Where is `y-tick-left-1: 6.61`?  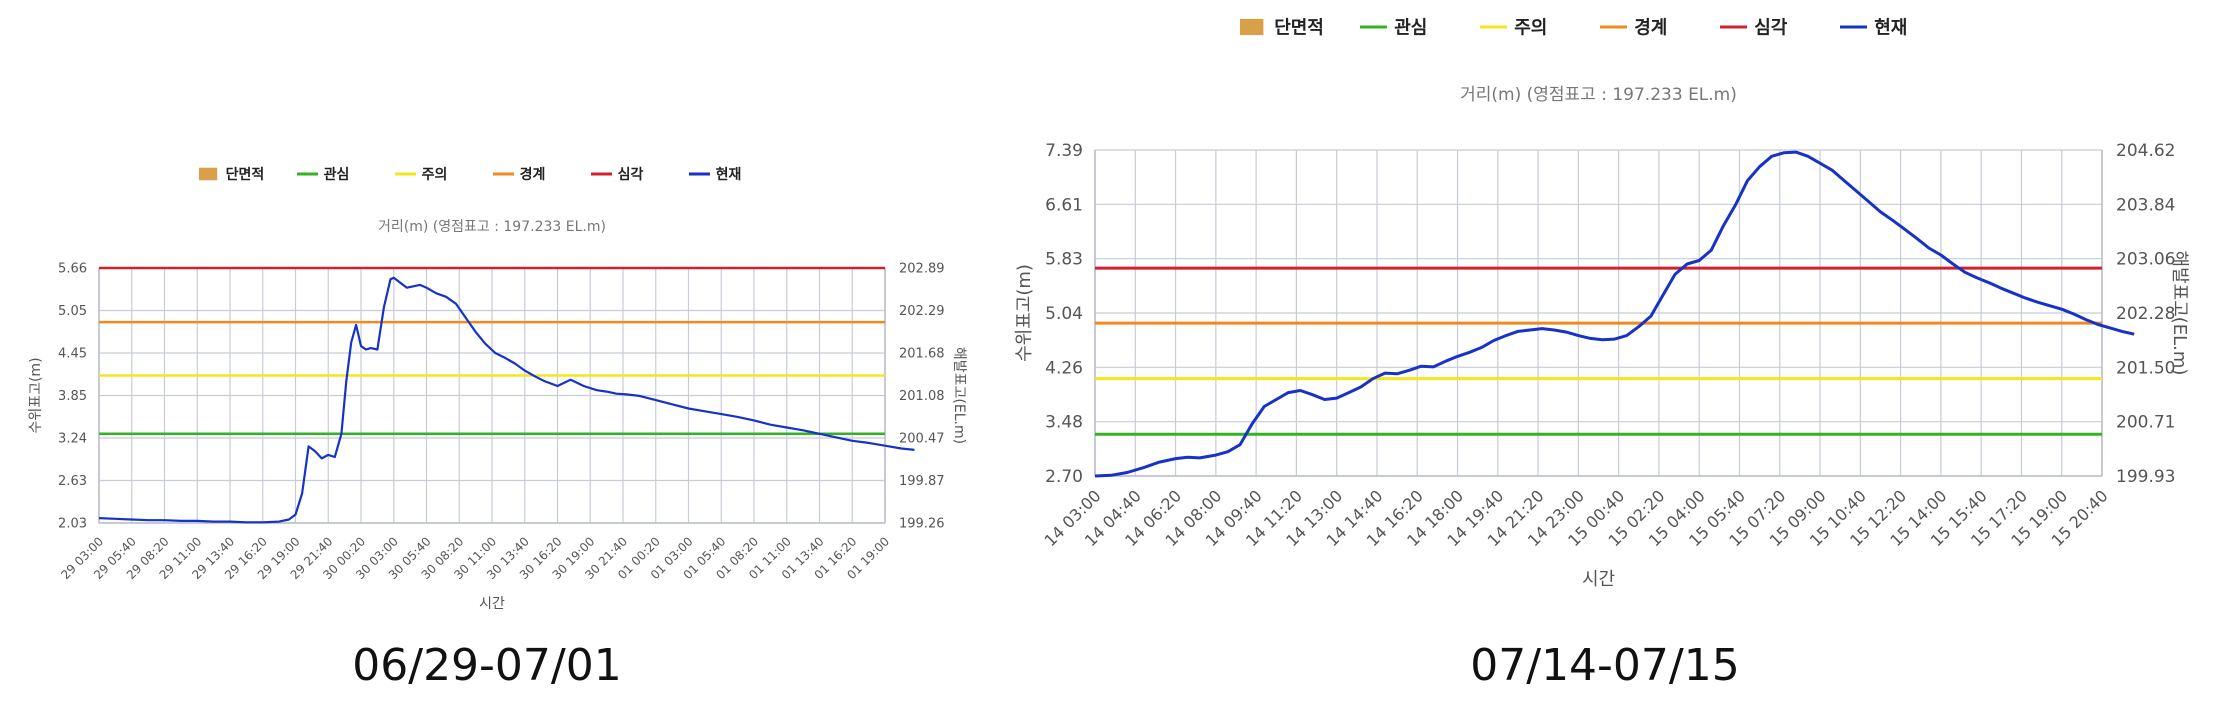
y-tick-left-1: 6.61 is located at coordinates (1064, 205).